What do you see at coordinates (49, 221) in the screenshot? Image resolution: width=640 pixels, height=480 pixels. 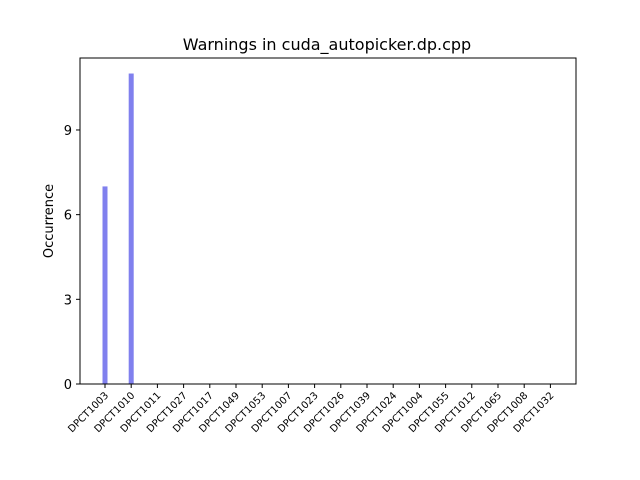 I see `y-axis-label: Occurrence` at bounding box center [49, 221].